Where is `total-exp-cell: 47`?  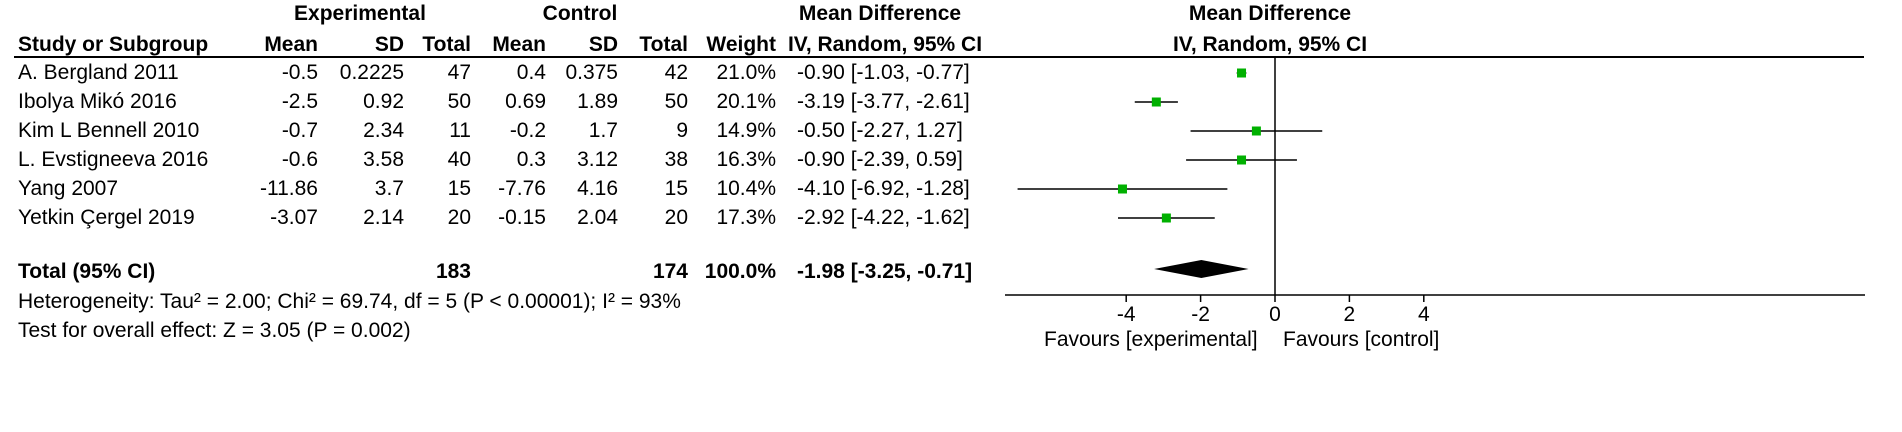 total-exp-cell: 47 is located at coordinates (459, 72).